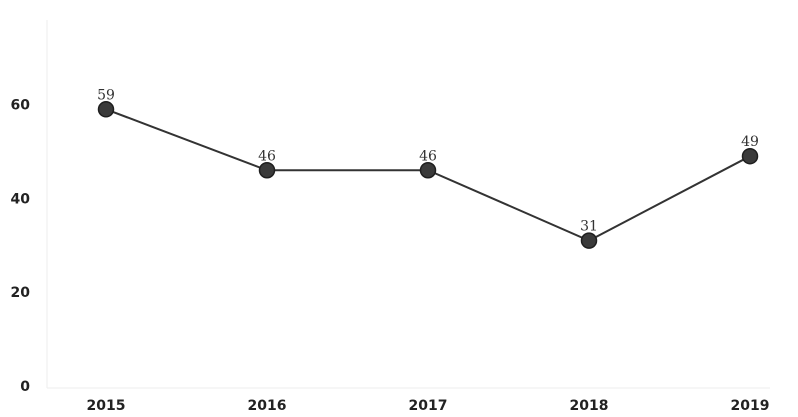 Image resolution: width=798 pixels, height=417 pixels. I want to click on y-tick-label: 60, so click(21, 106).